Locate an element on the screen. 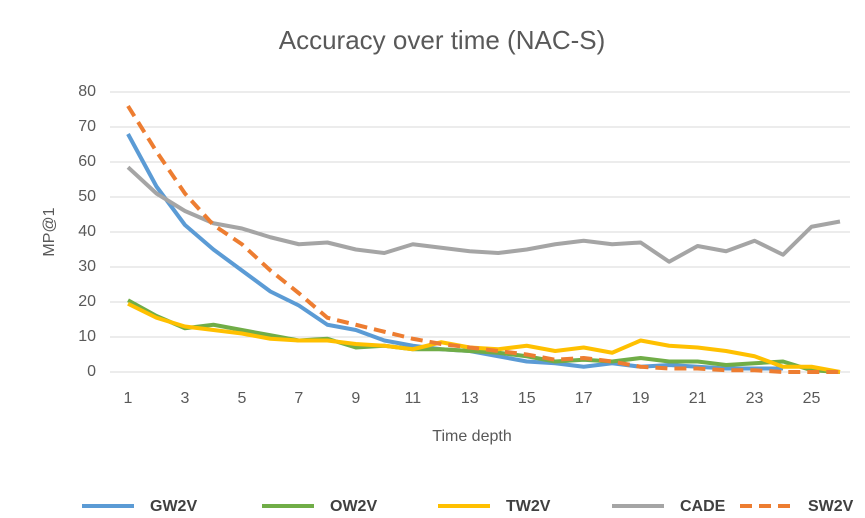  x-tick-label: 5 is located at coordinates (241, 398).